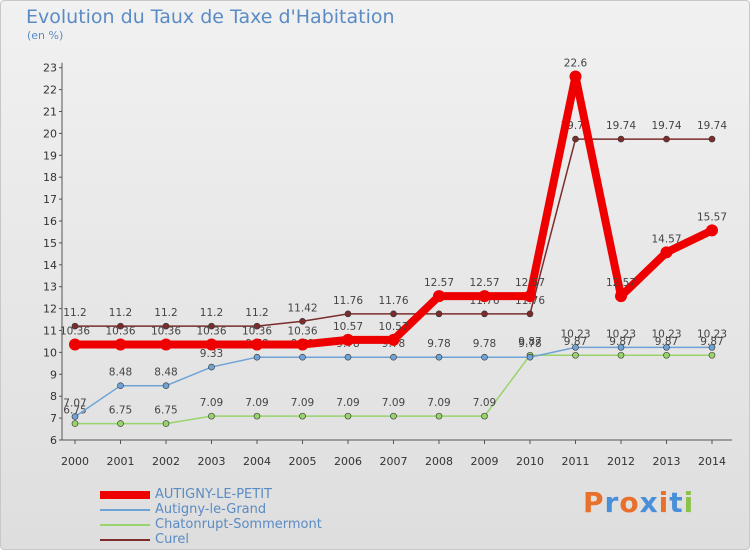 This screenshot has width=750, height=550. What do you see at coordinates (393, 301) in the screenshot?
I see `data-label: 11.76` at bounding box center [393, 301].